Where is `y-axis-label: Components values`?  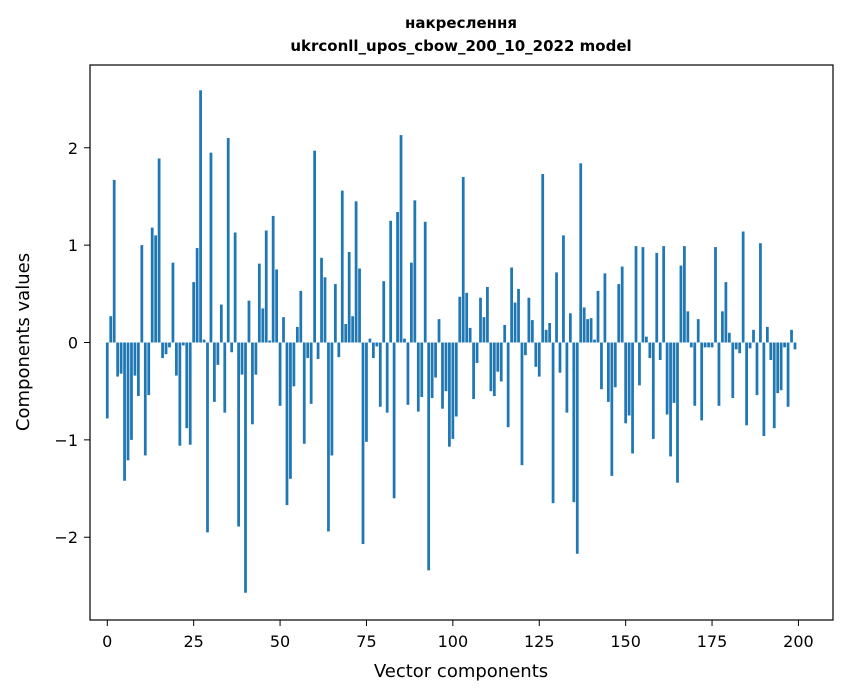
y-axis-label: Components values is located at coordinates (23, 342).